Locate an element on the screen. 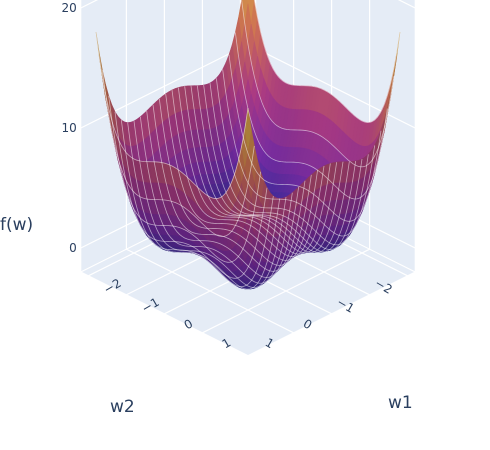 Image resolution: width=490 pixels, height=450 pixels. x-axis-title: w1 is located at coordinates (400, 403).